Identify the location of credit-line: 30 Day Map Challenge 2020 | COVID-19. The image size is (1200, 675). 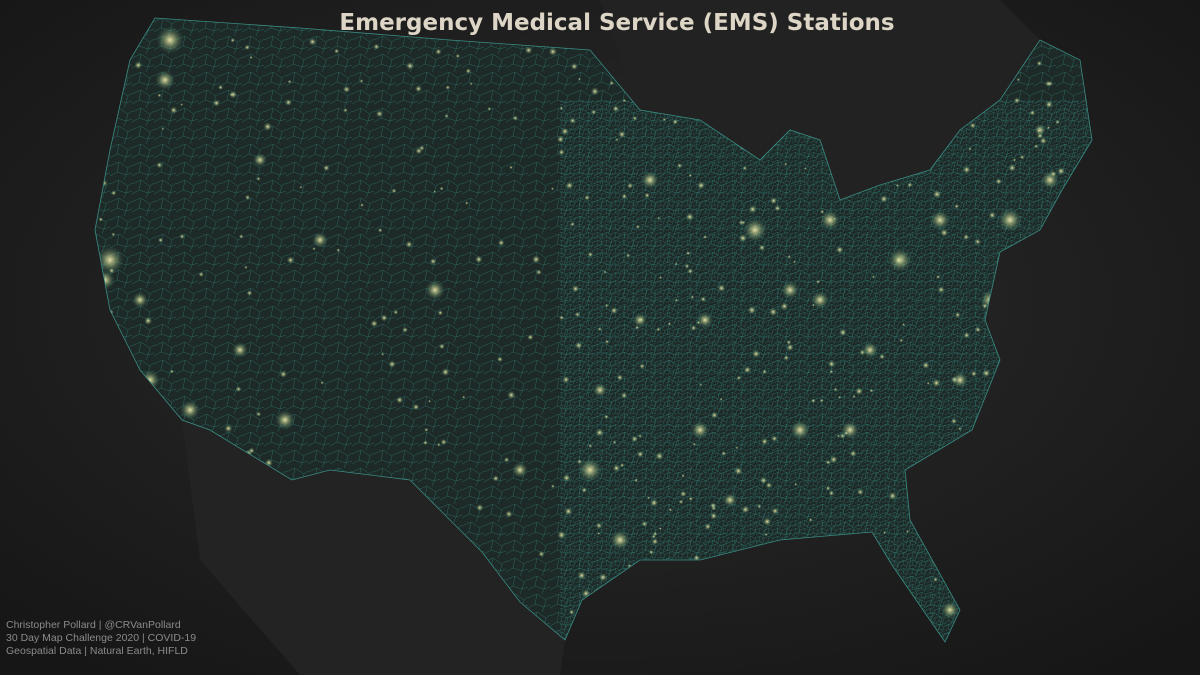
(101, 638).